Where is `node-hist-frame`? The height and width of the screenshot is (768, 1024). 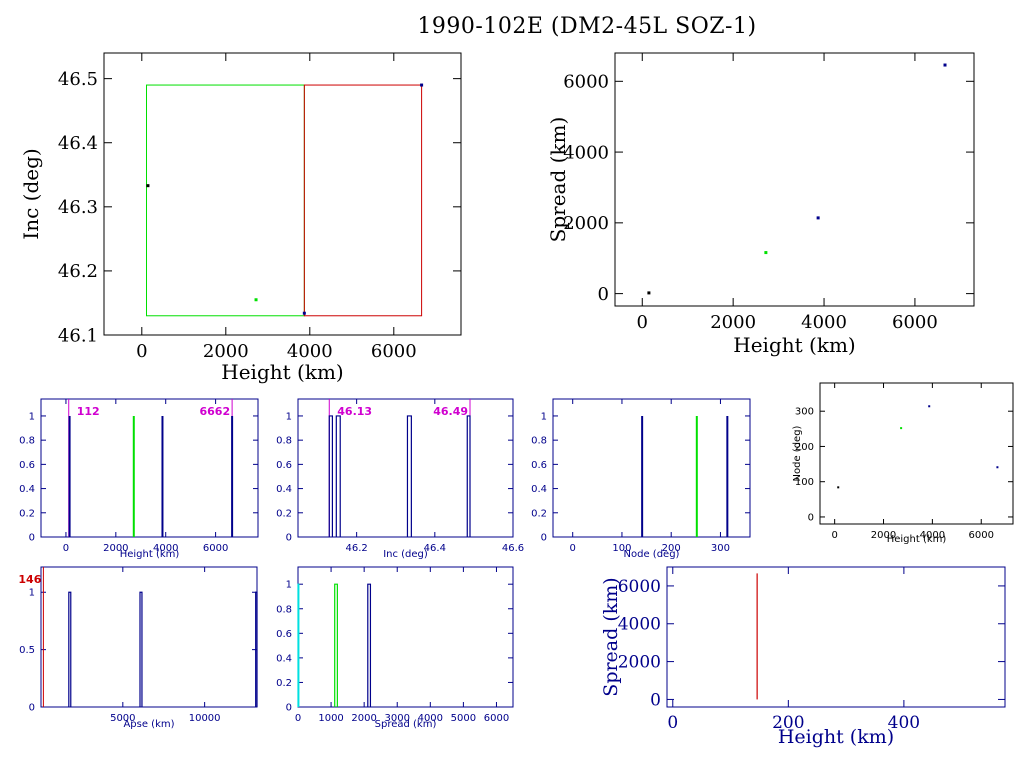 node-hist-frame is located at coordinates (651, 468).